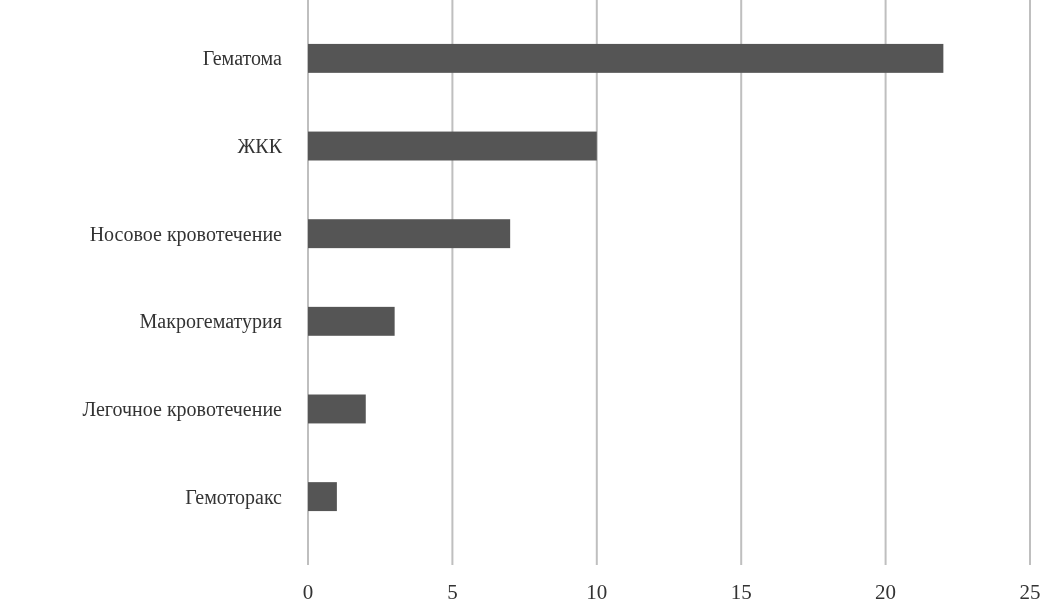 The height and width of the screenshot is (607, 1047). I want to click on y-tick-label: Носовое кровотечение, so click(186, 234).